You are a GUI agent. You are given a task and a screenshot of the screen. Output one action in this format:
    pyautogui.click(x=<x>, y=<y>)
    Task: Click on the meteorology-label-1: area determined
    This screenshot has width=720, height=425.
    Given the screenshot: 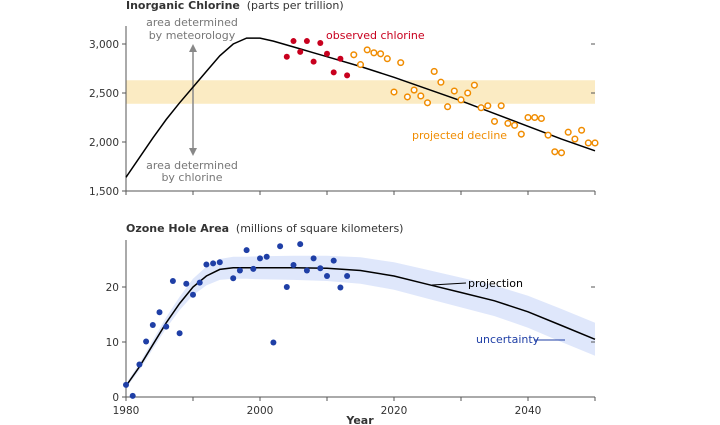 What is the action you would take?
    pyautogui.click(x=192, y=22)
    